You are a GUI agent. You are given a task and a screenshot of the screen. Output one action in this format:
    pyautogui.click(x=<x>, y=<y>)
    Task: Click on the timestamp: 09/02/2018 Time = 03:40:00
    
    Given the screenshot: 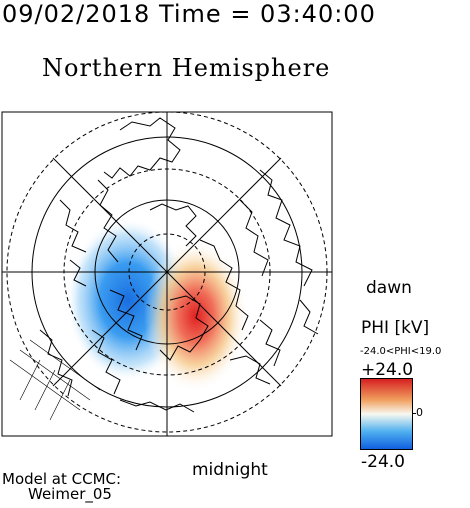 What is the action you would take?
    pyautogui.click(x=189, y=14)
    